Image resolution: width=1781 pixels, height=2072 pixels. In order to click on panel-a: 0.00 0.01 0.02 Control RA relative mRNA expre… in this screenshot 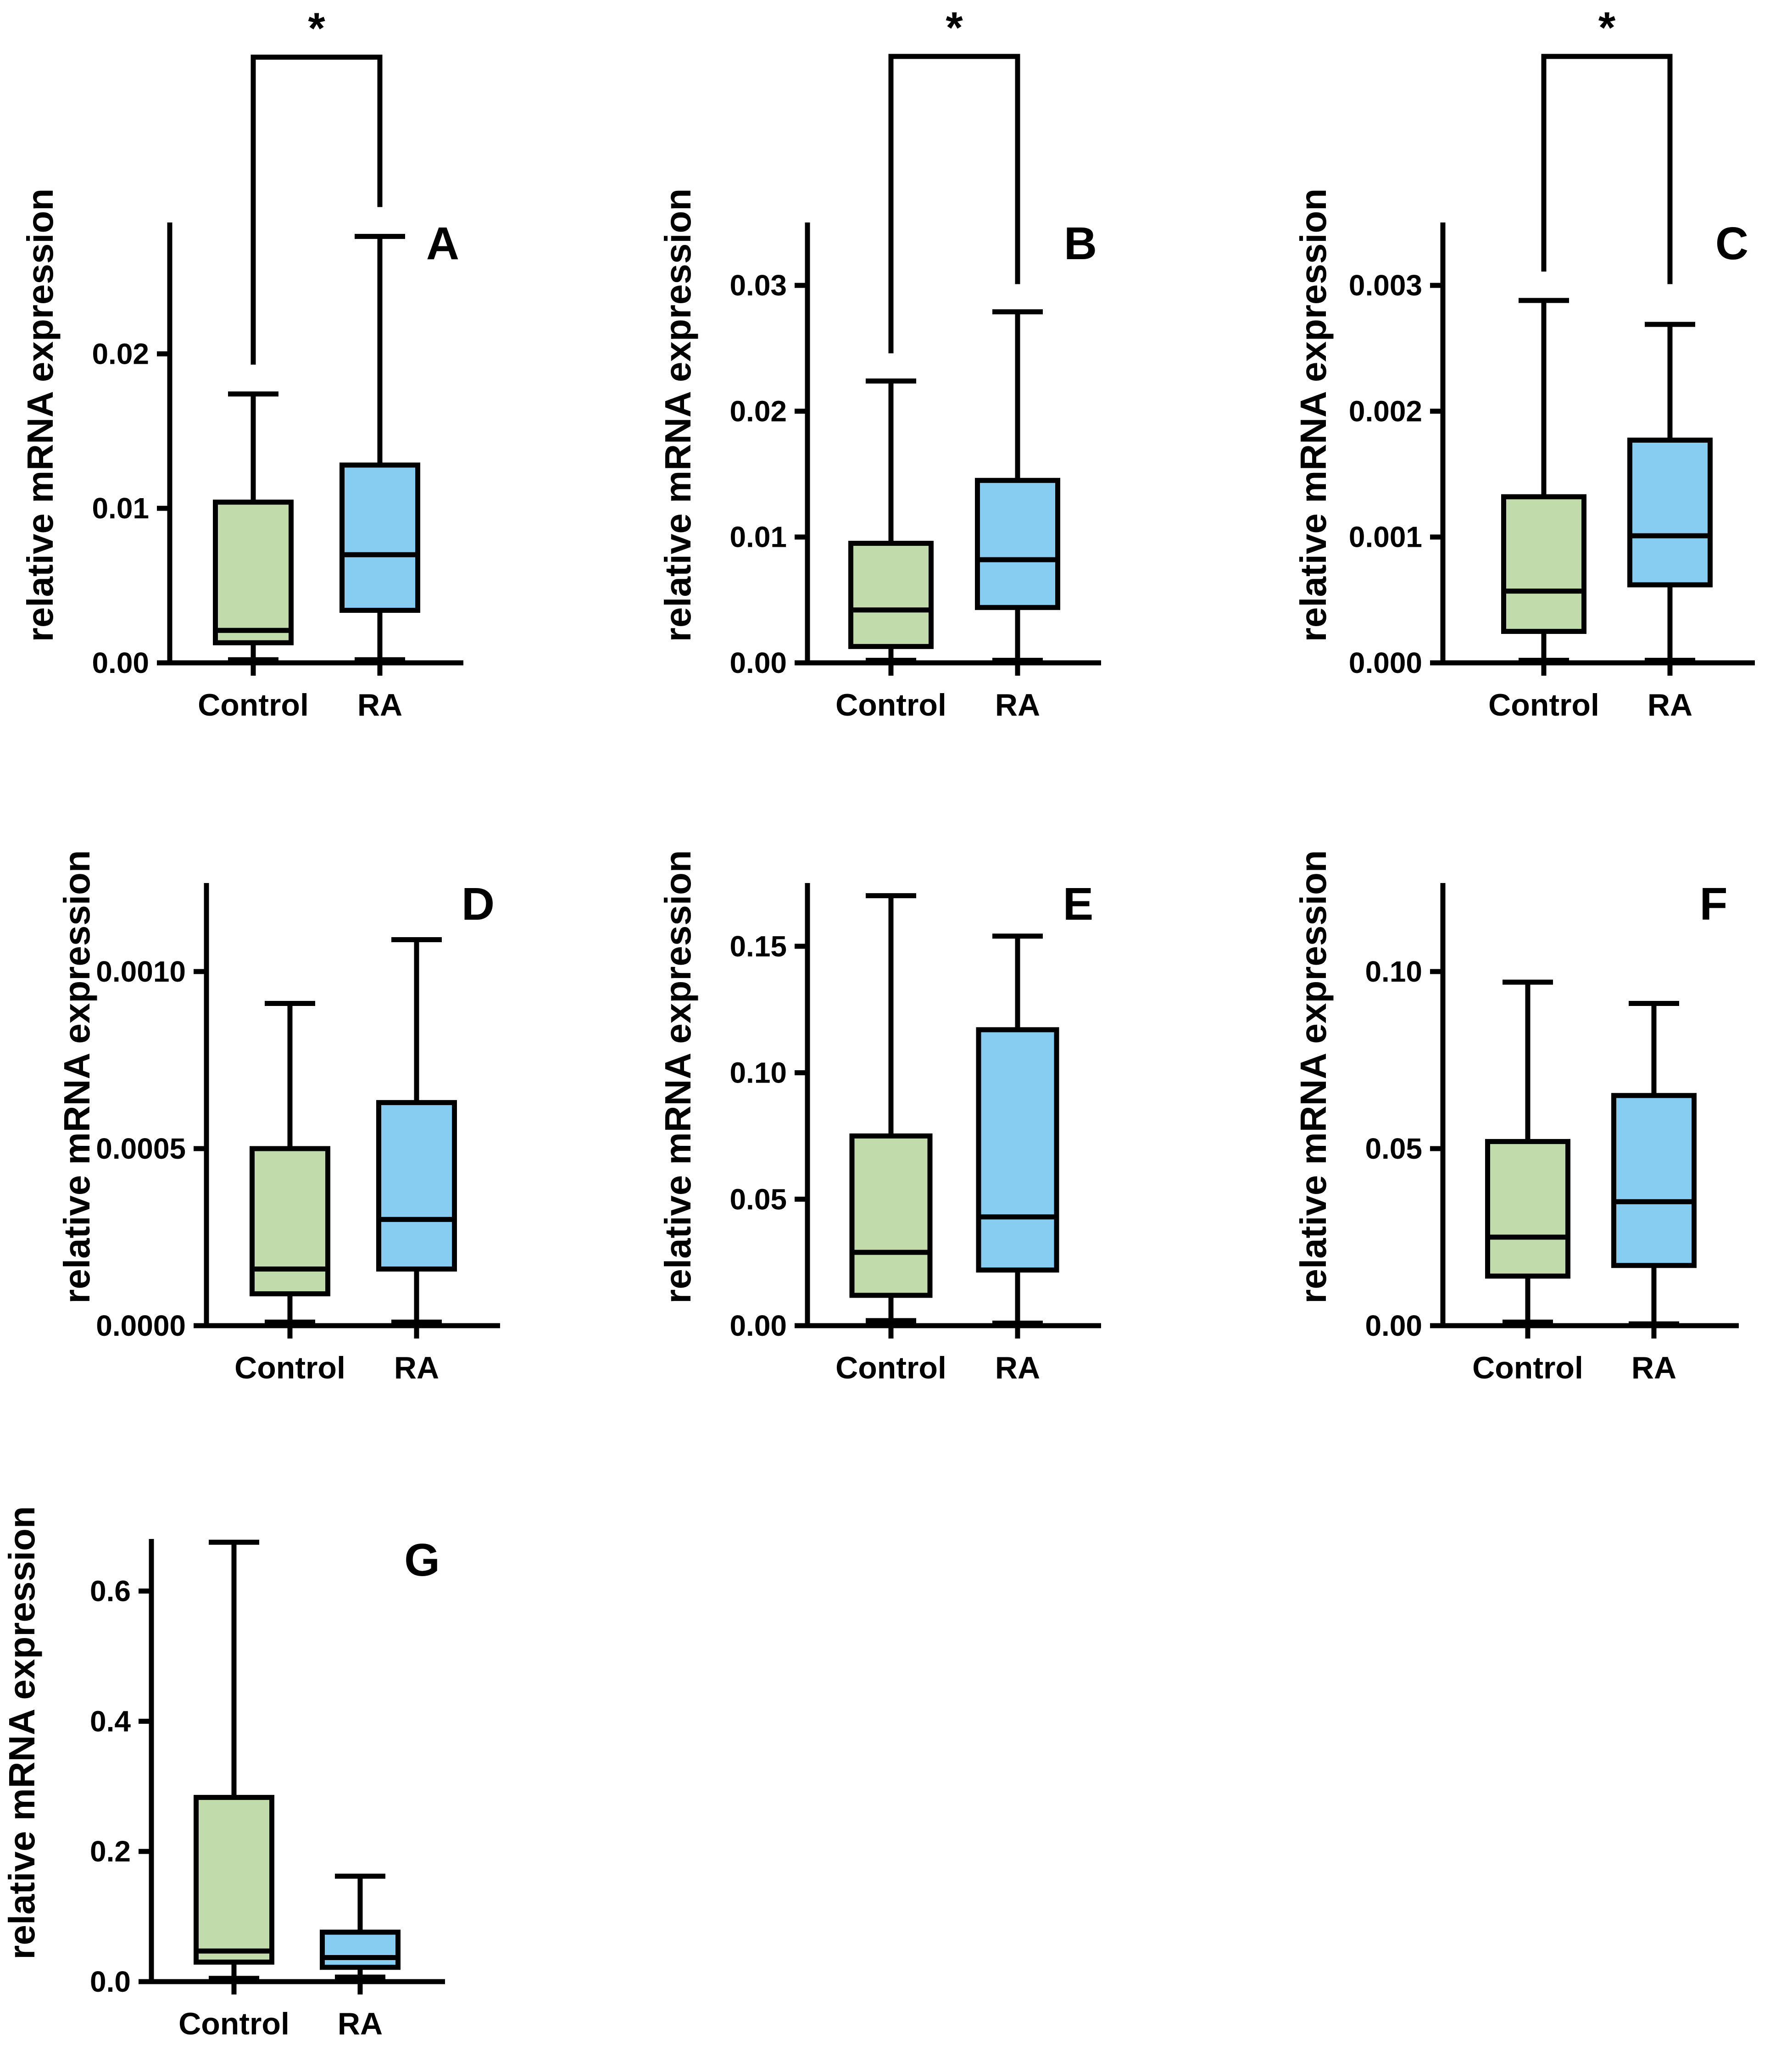, I will do `click(241, 363)`.